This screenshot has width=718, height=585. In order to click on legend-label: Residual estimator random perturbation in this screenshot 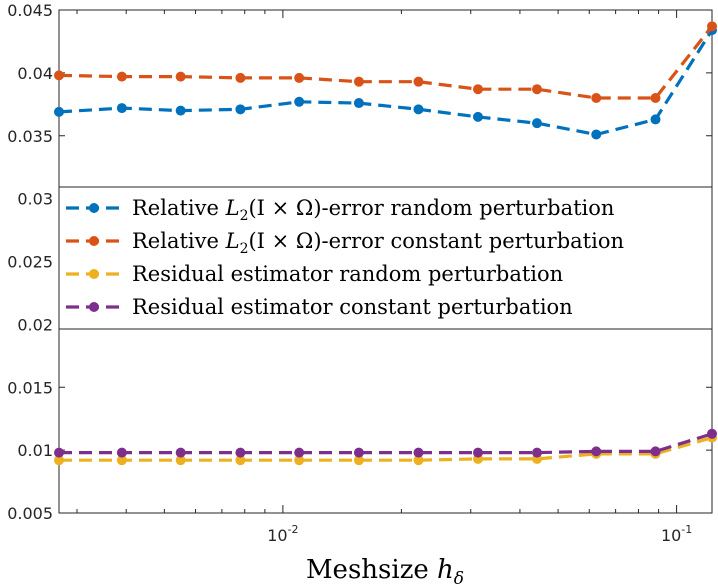, I will do `click(347, 274)`.